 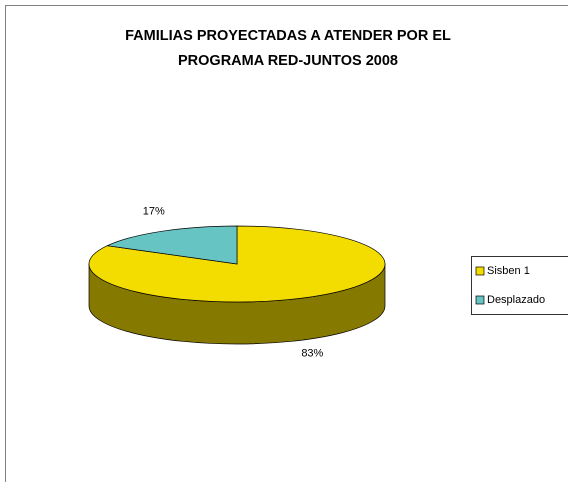 I want to click on data-label: 83%, so click(x=312, y=354).